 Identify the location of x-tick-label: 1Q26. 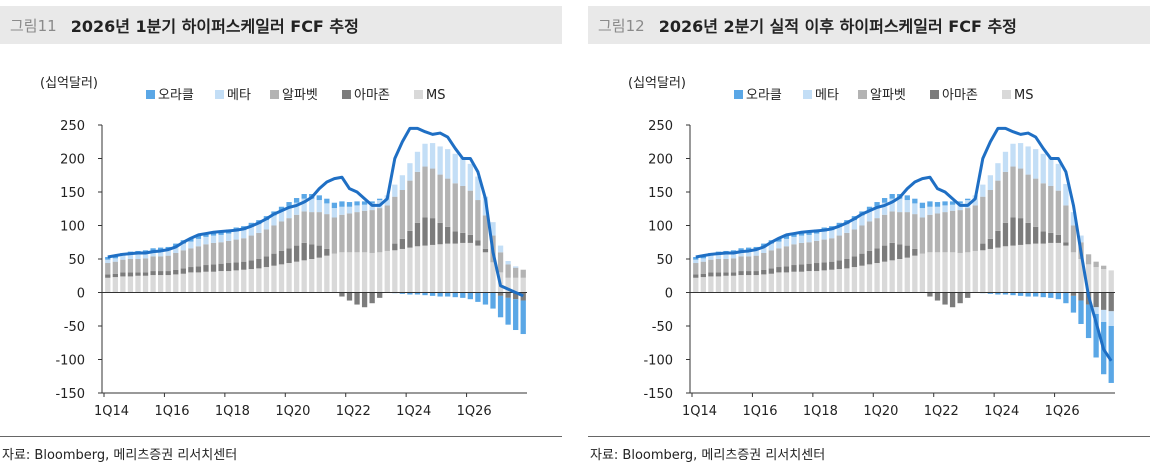
(474, 411).